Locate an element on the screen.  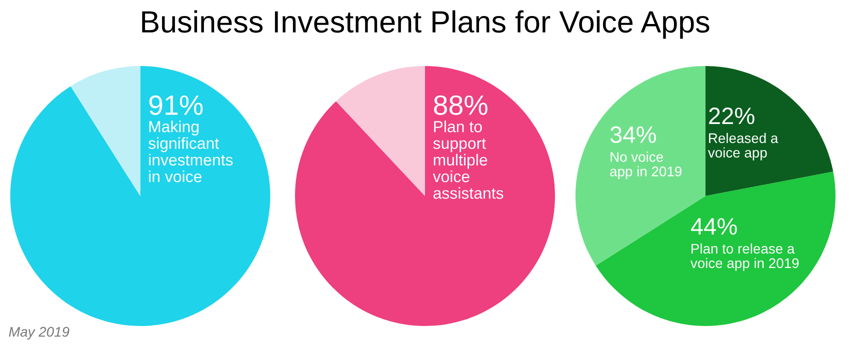
text: Business Investment Plans for Voice Apps is located at coordinates (426, 24).